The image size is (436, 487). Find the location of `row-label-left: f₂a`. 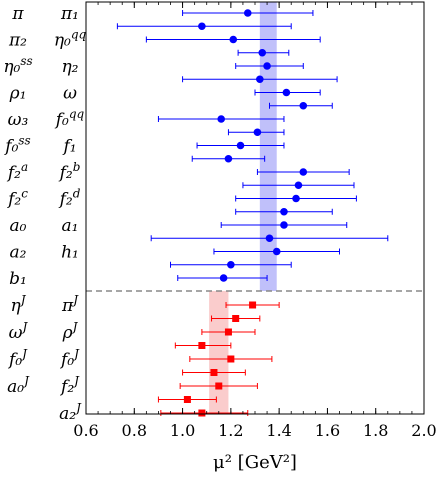

row-label-left: f₂a is located at coordinates (17, 171).